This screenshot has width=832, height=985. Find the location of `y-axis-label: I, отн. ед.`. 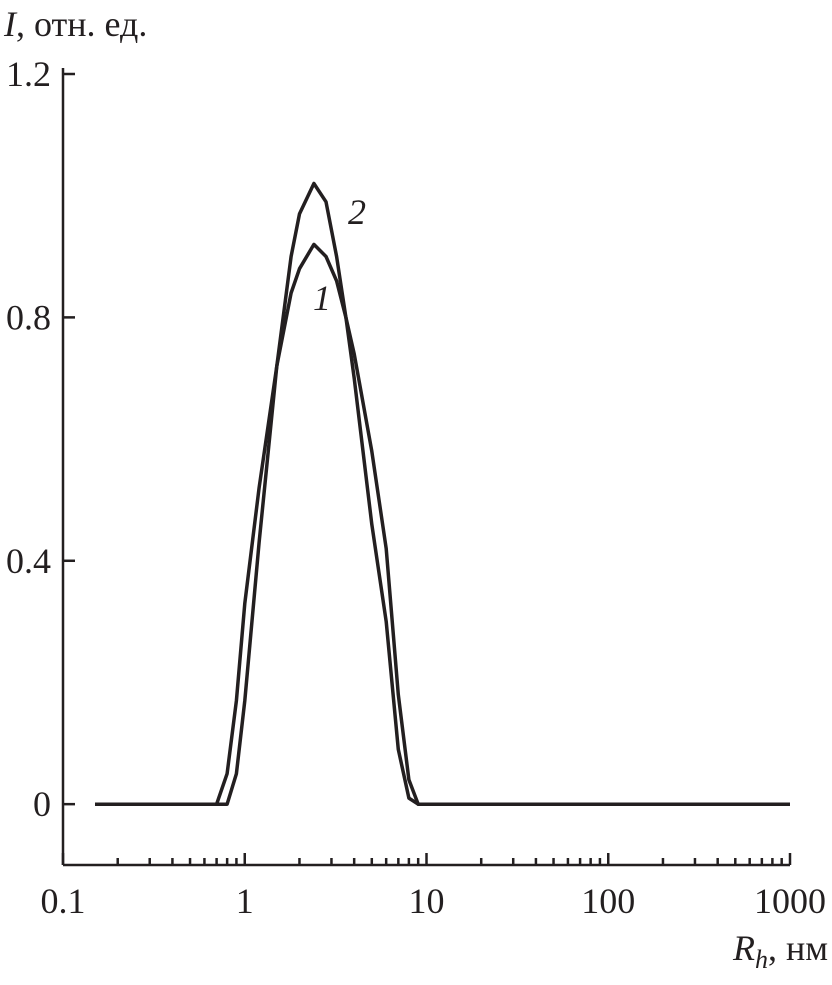

y-axis-label: I, отн. ед. is located at coordinates (75, 24).